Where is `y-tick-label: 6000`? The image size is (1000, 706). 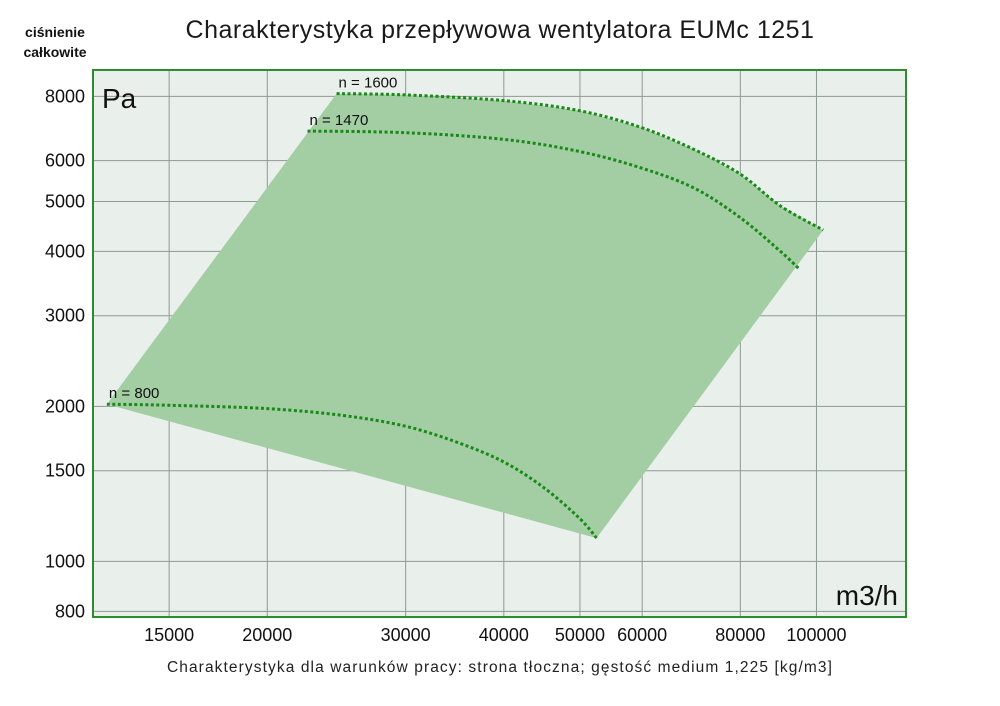
y-tick-label: 6000 is located at coordinates (65, 161).